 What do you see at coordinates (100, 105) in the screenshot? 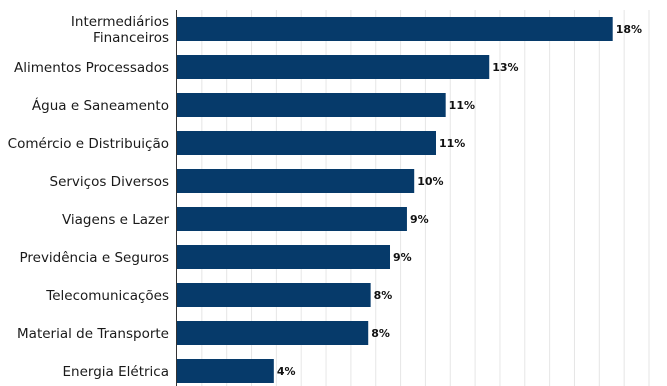
I see `category-label: Água e Saneamento` at bounding box center [100, 105].